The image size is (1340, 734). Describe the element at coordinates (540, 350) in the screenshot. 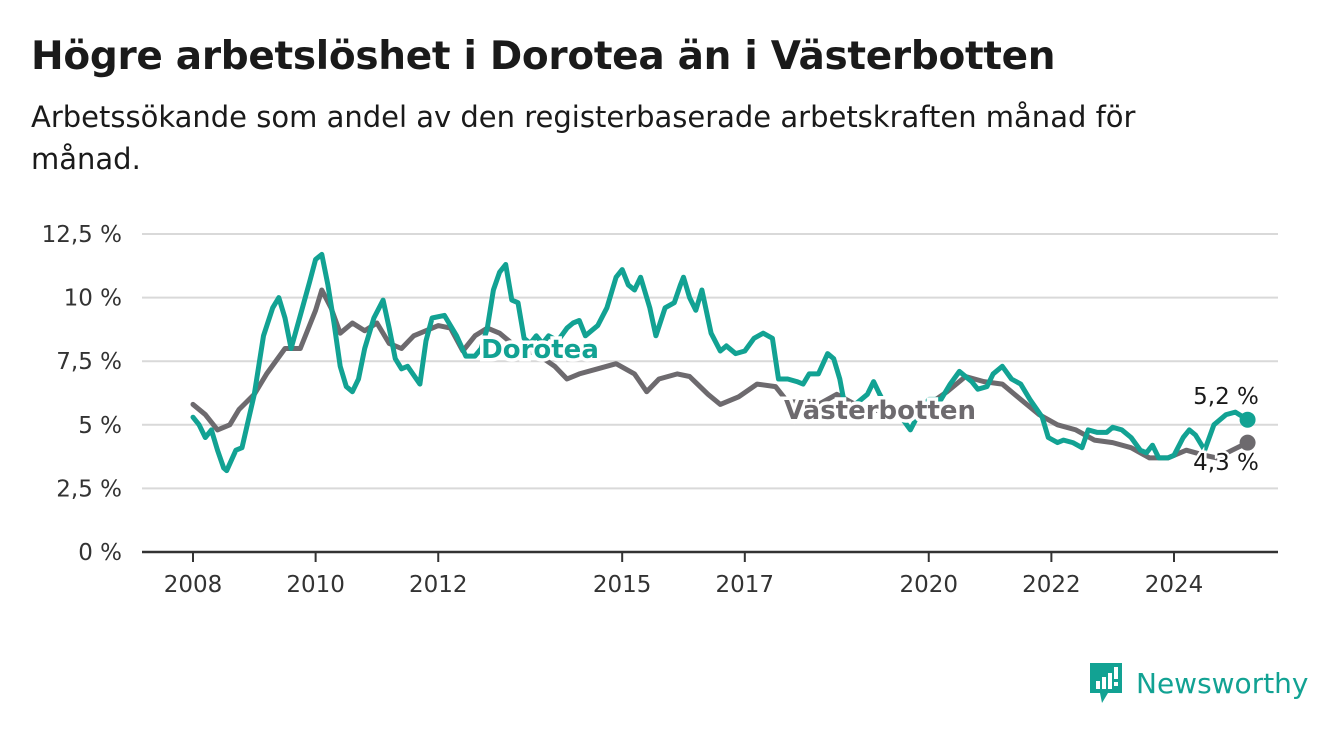

I see `series-label-dorotea: Dorotea` at that location.